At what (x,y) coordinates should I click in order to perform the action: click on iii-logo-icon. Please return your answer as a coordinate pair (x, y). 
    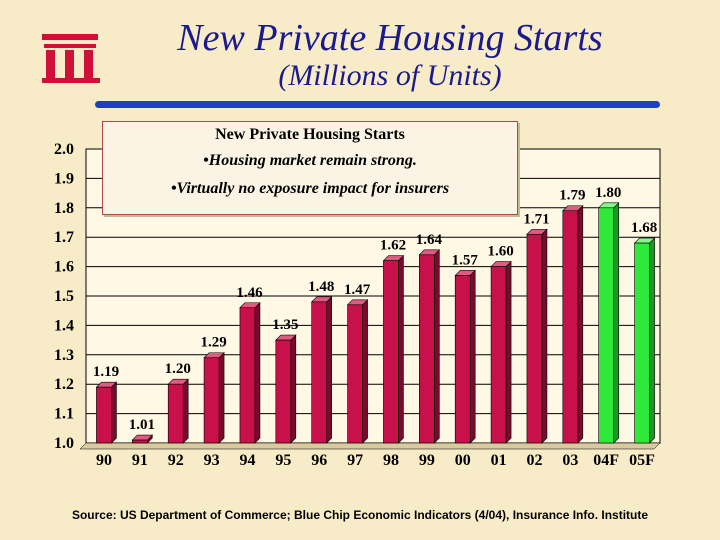
    Looking at the image, I should click on (71, 58).